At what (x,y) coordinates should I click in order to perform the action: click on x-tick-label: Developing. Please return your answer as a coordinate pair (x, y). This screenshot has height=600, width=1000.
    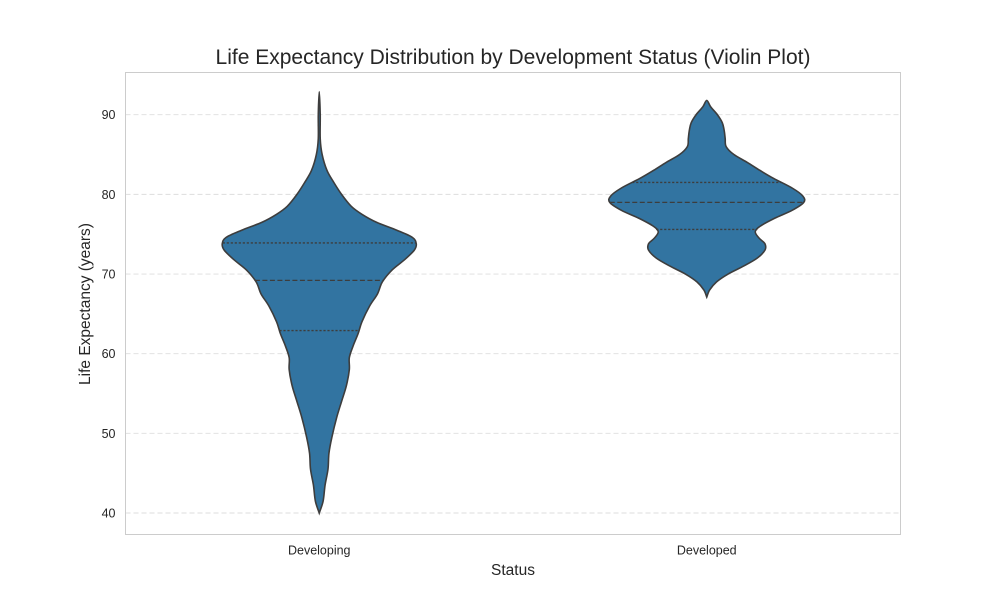
    Looking at the image, I should click on (319, 551).